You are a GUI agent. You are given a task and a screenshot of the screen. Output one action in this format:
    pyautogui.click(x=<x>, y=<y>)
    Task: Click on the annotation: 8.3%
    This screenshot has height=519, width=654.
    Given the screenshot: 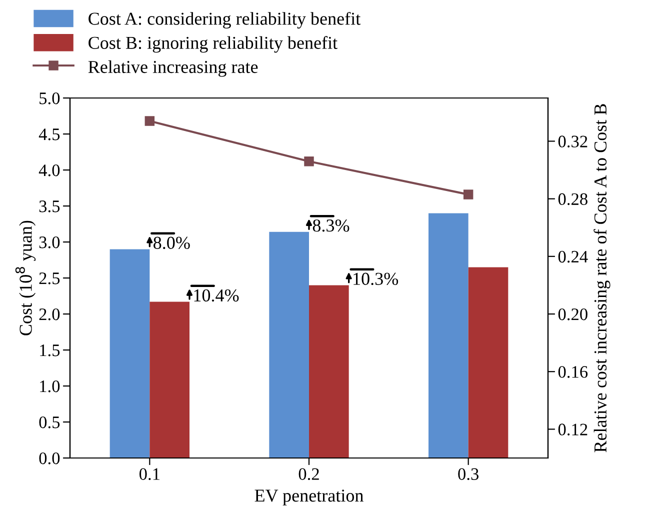 What is the action you would take?
    pyautogui.click(x=331, y=225)
    